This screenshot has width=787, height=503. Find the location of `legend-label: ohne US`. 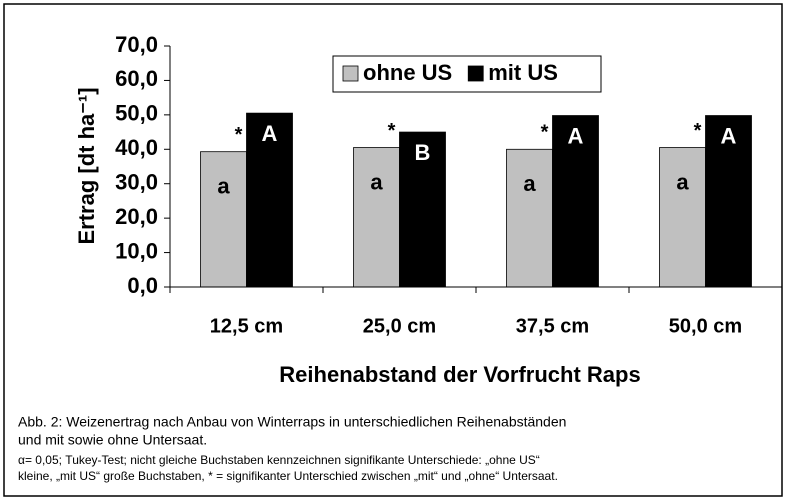

legend-label: ohne US is located at coordinates (407, 72).